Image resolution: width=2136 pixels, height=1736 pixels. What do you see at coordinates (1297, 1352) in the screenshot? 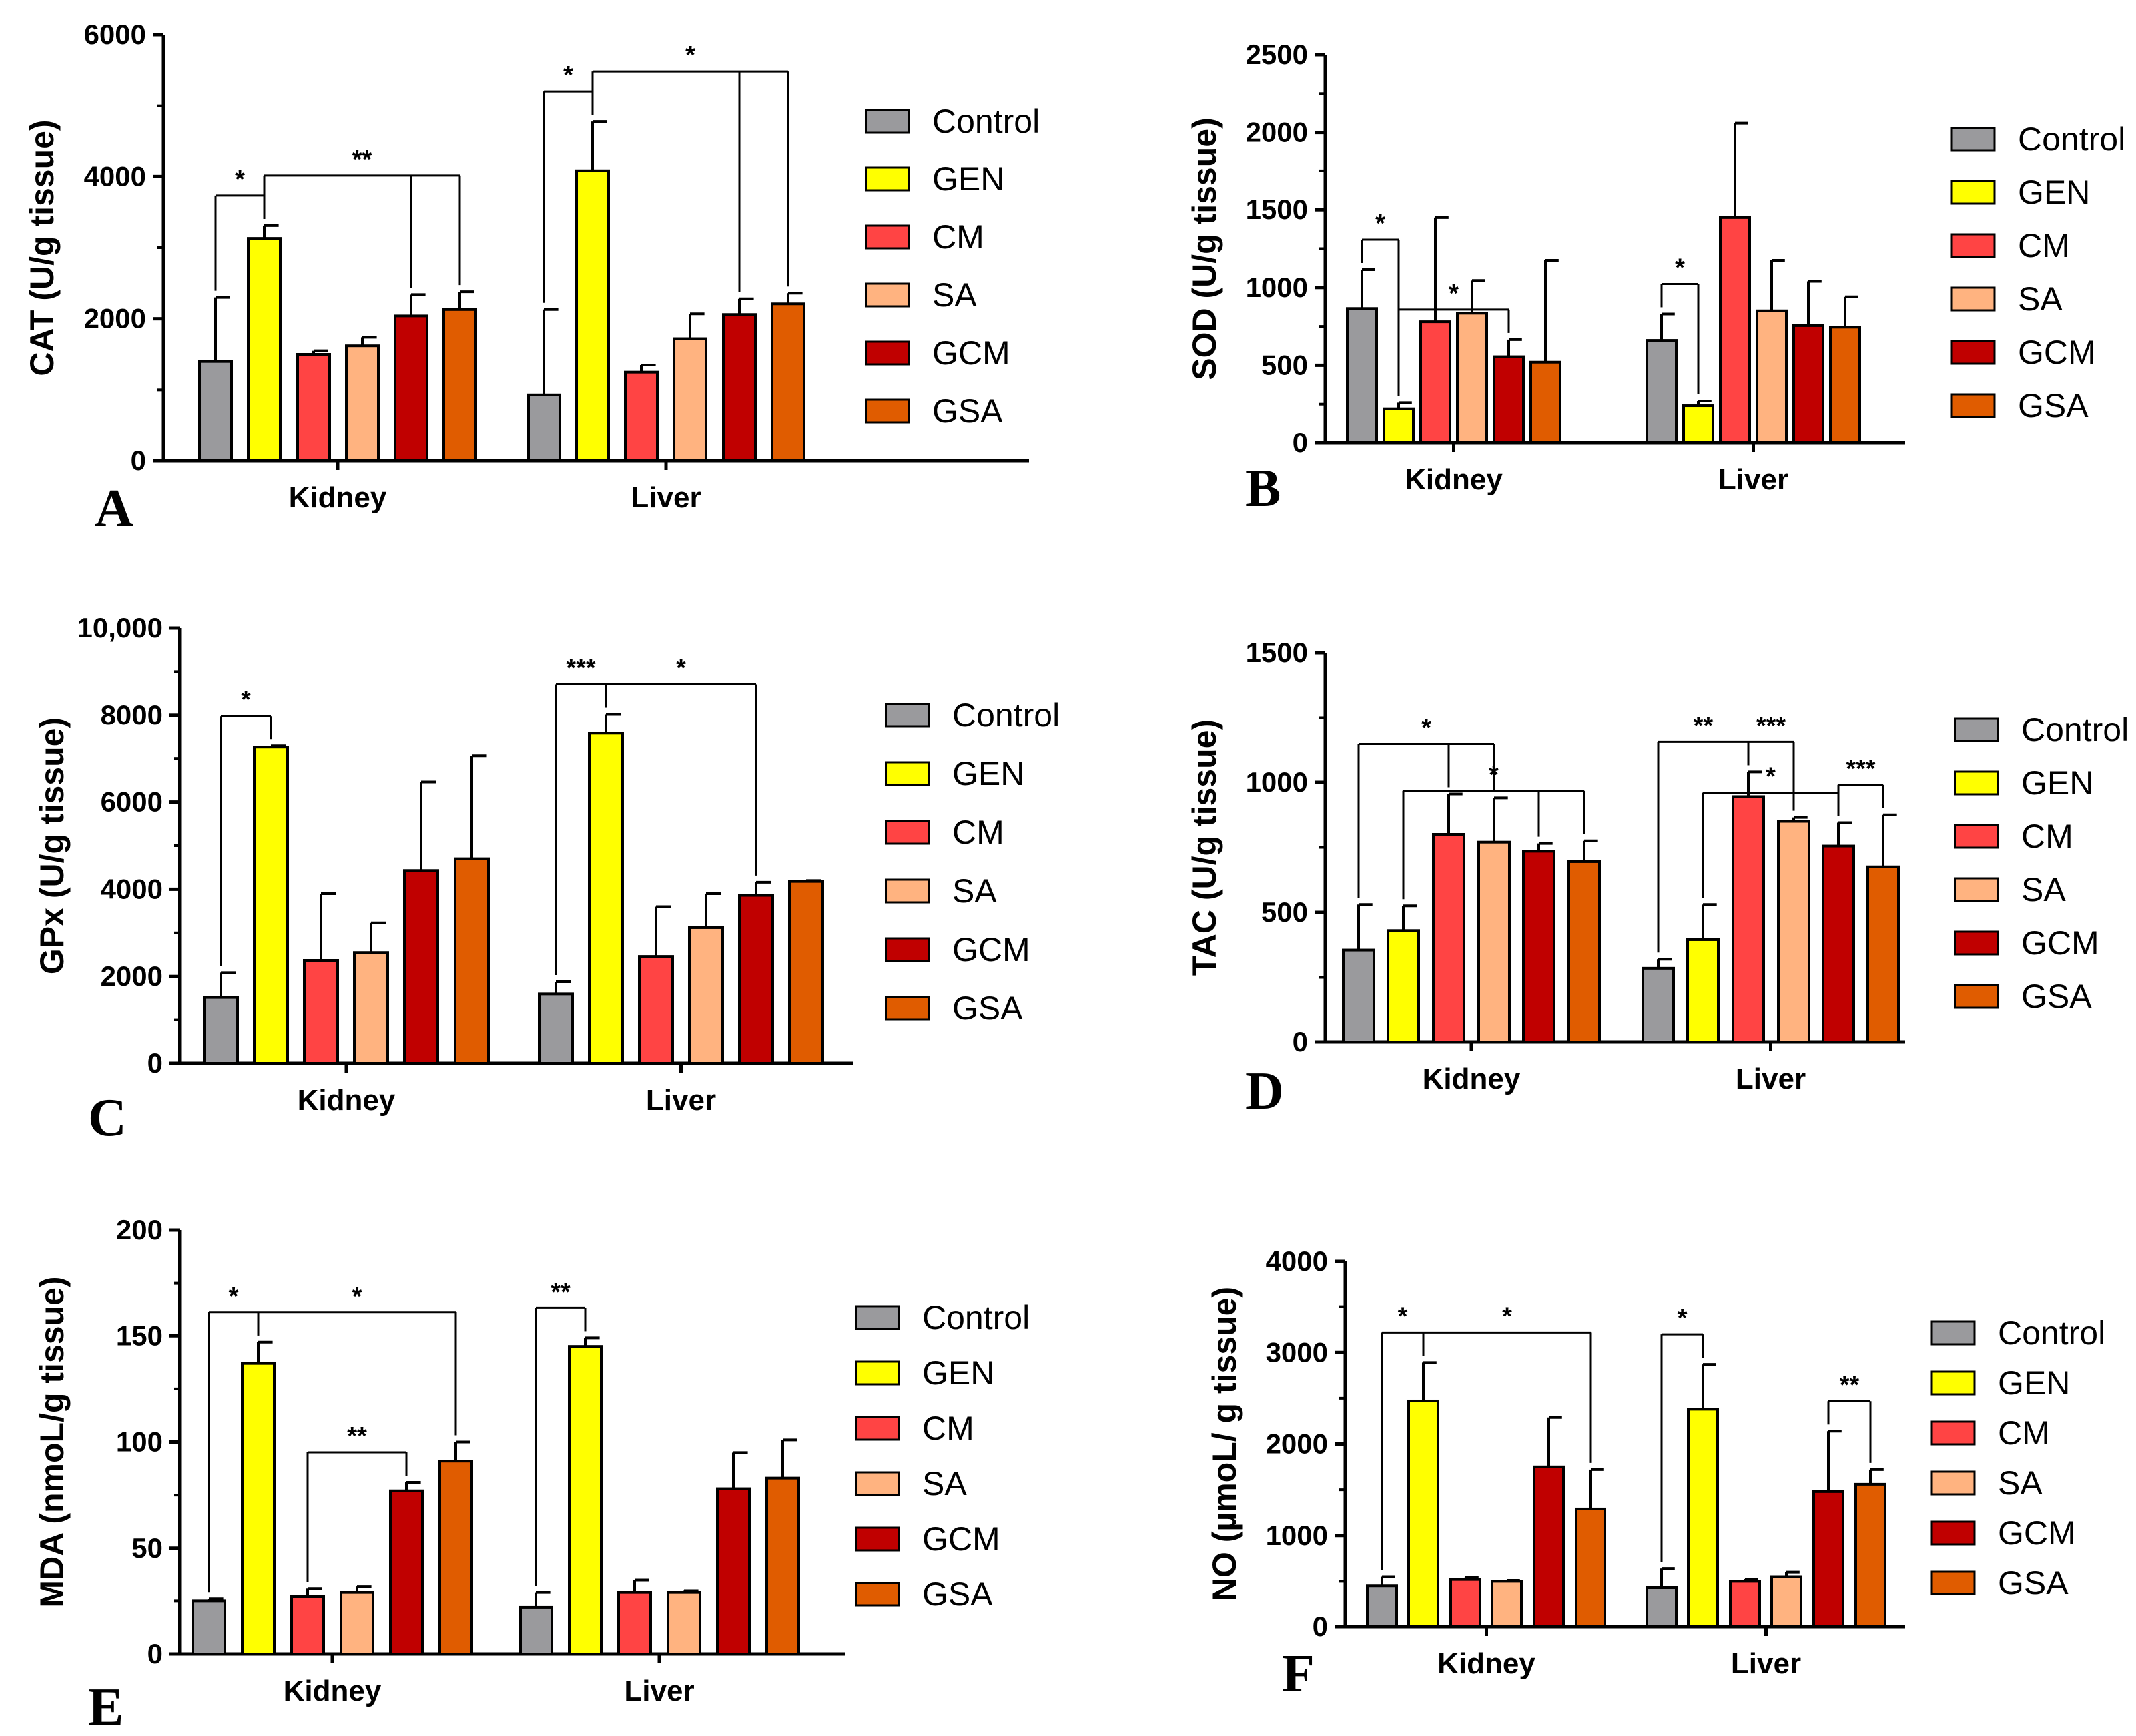
I see `y-tick-label: 3000` at bounding box center [1297, 1352].